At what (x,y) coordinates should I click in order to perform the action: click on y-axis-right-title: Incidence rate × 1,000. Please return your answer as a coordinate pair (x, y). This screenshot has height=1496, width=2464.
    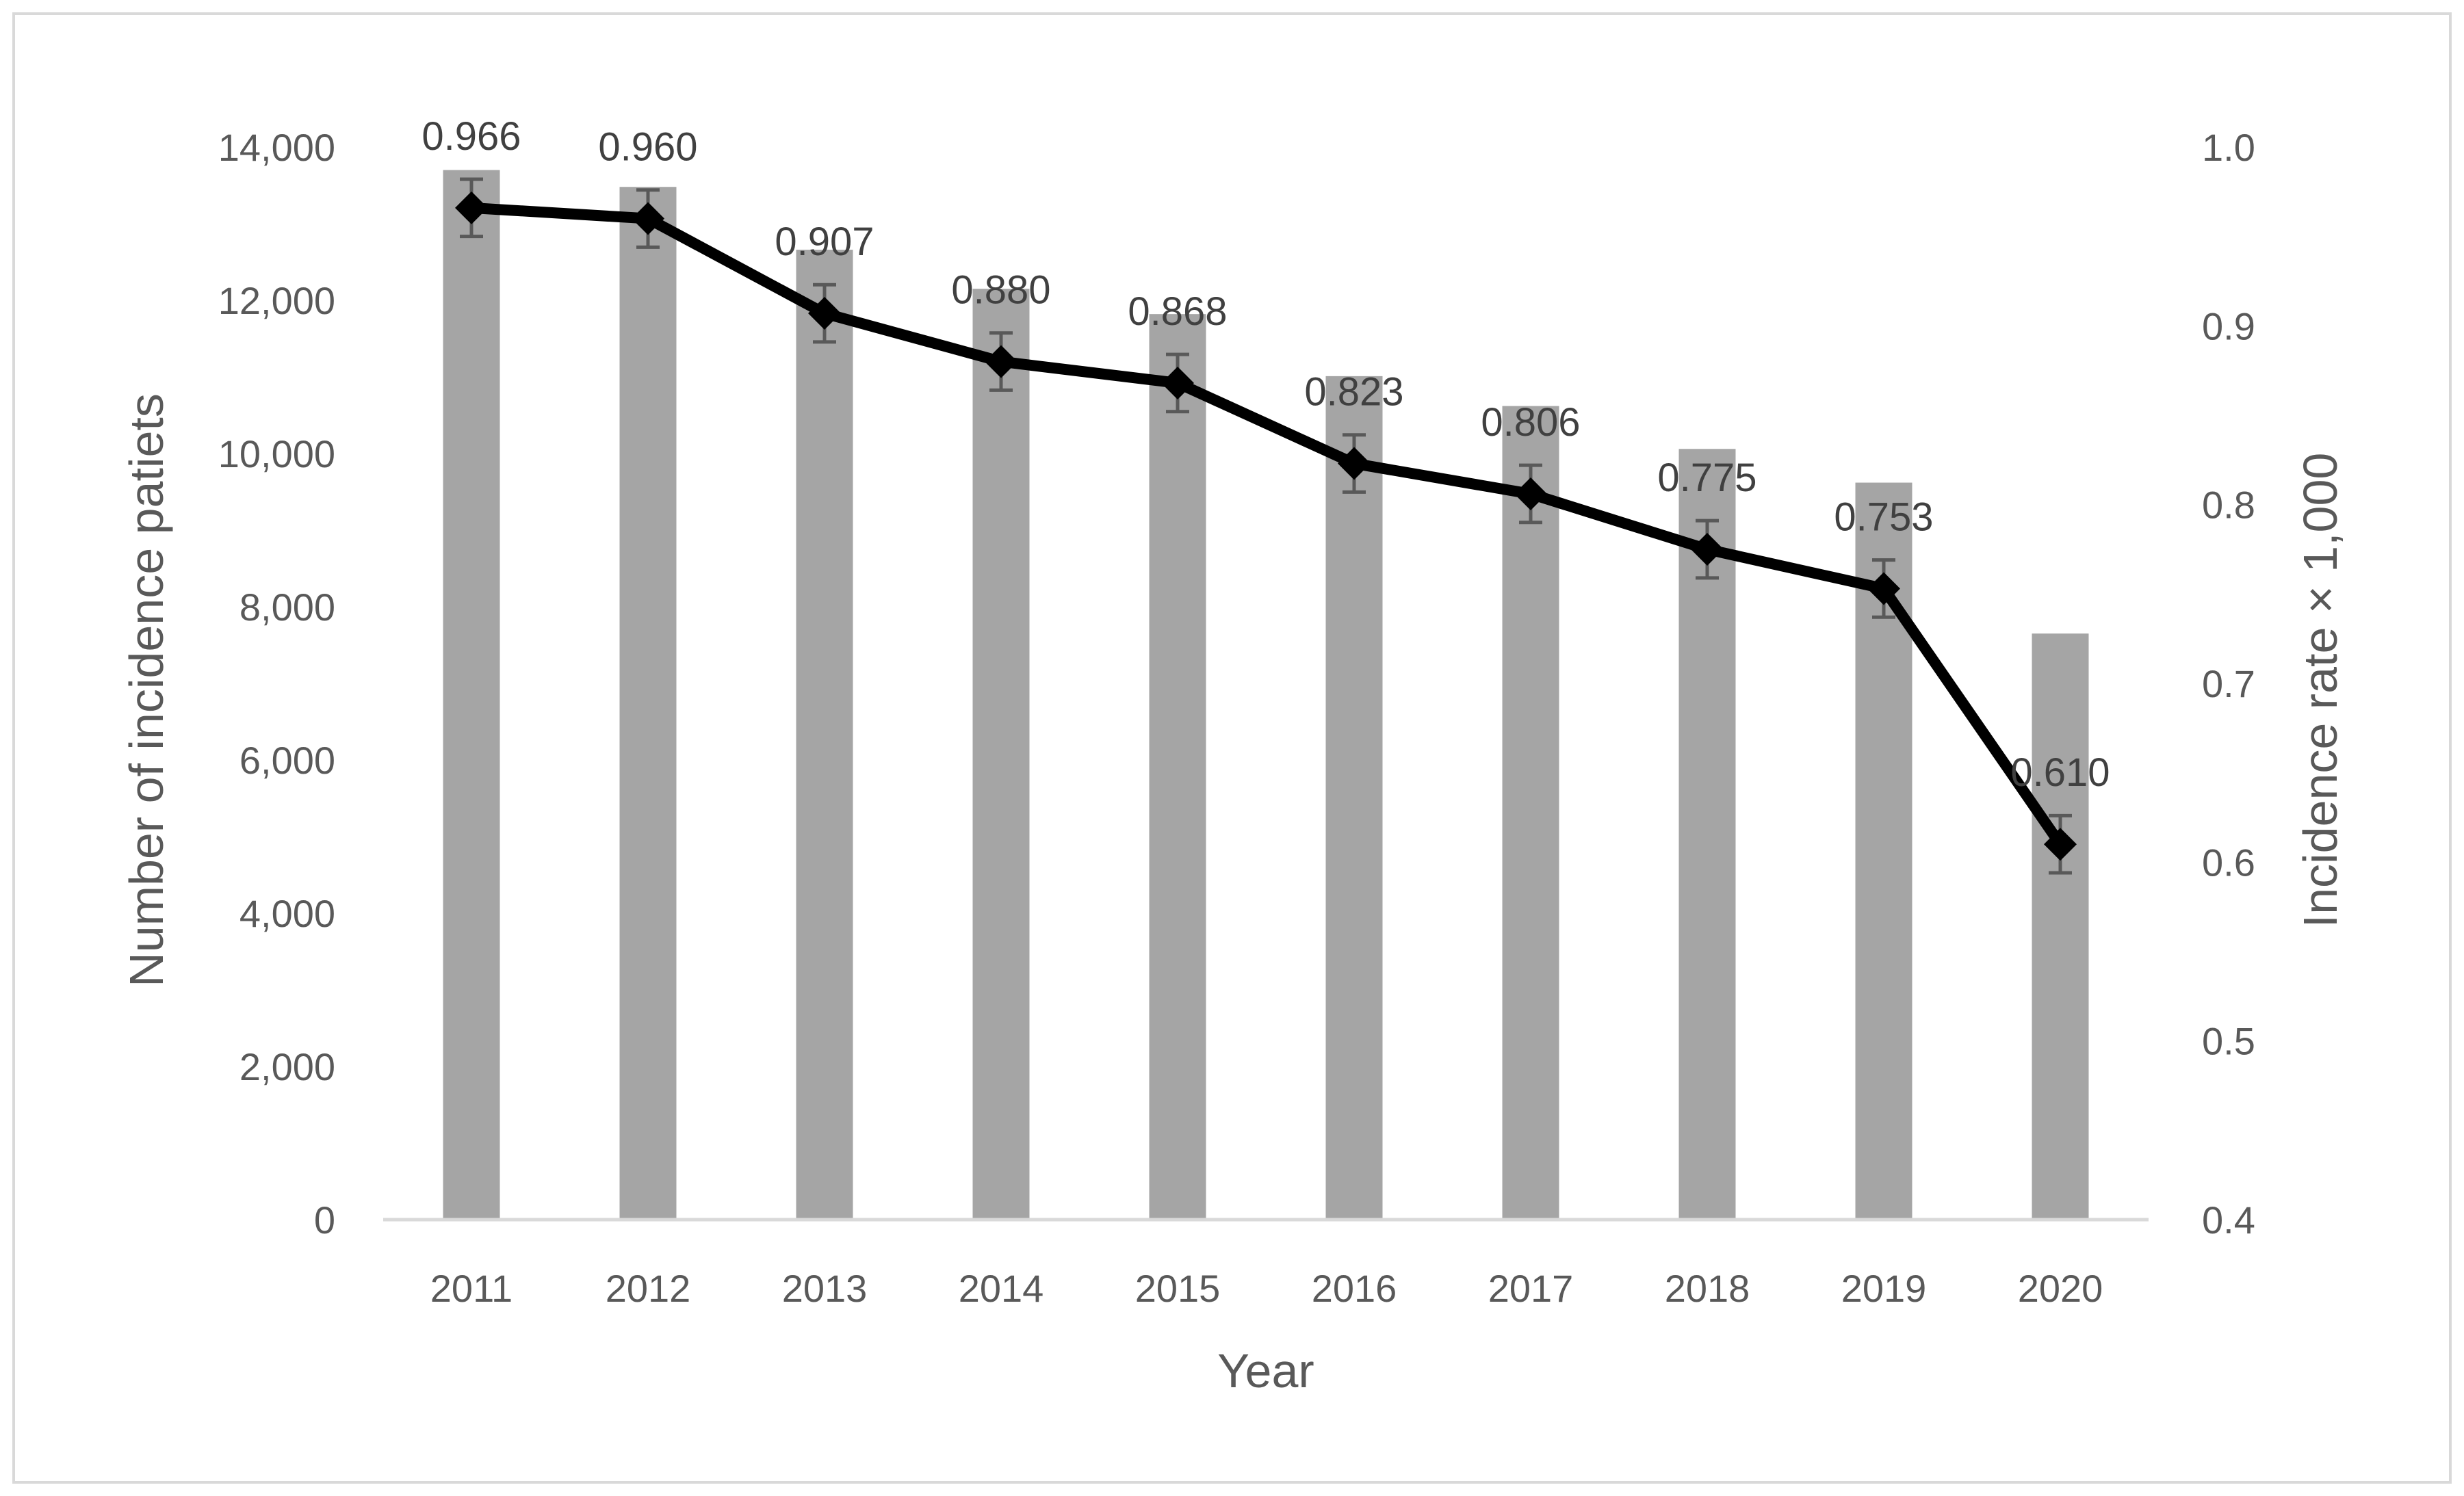
    Looking at the image, I should click on (2320, 690).